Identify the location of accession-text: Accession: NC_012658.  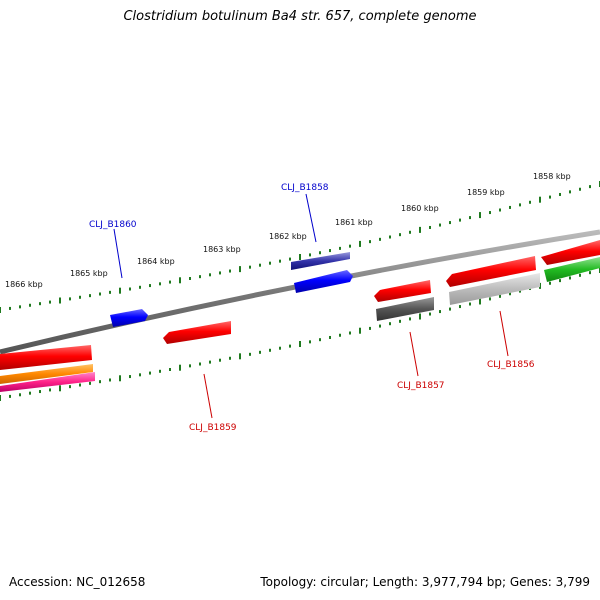
(77, 582).